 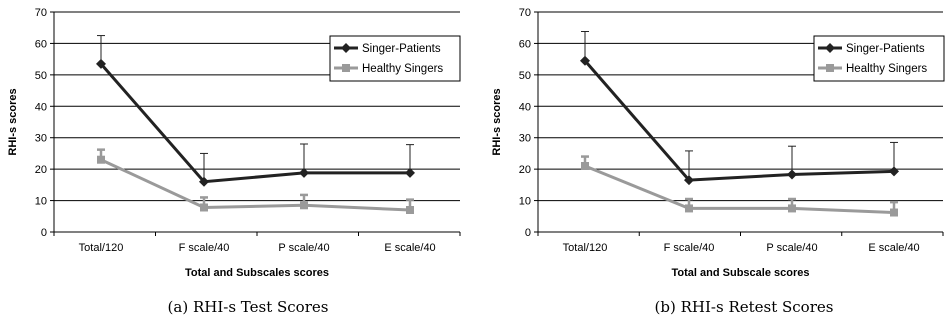 I want to click on figure-caption: (a) RHI-s Test Scores, so click(x=248, y=307).